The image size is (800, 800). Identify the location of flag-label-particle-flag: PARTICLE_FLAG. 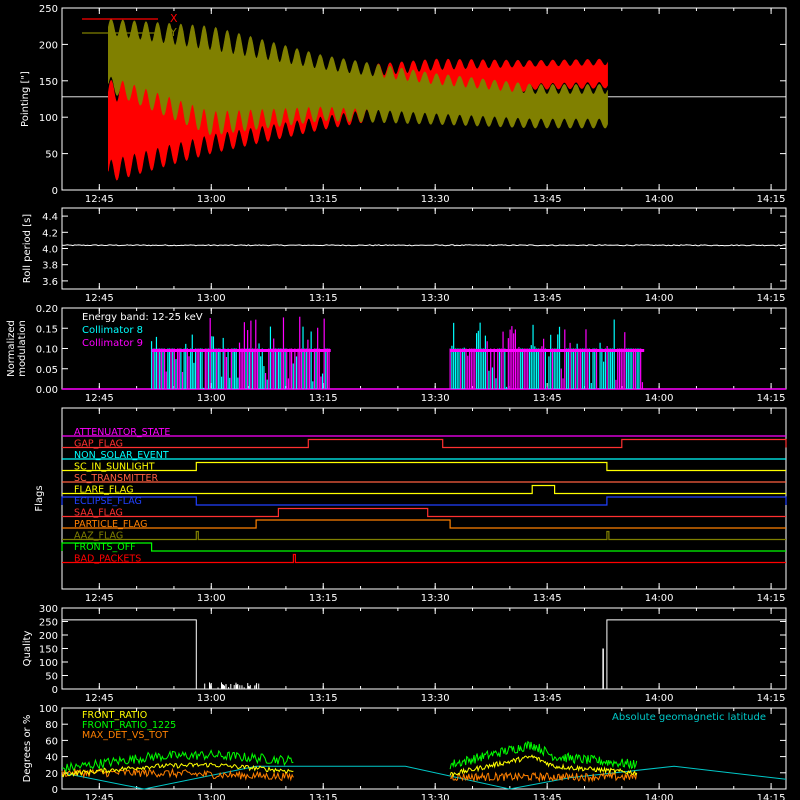
(110, 524).